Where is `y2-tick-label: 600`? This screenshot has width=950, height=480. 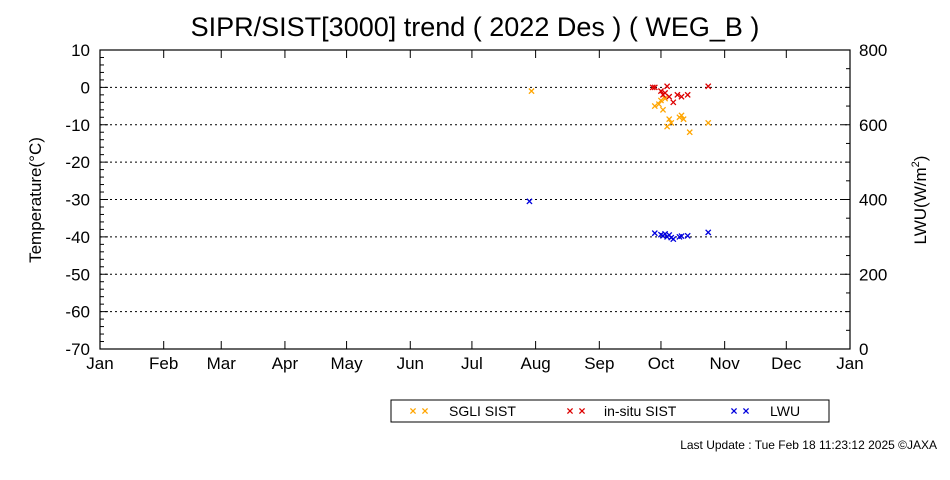 y2-tick-label: 600 is located at coordinates (873, 125).